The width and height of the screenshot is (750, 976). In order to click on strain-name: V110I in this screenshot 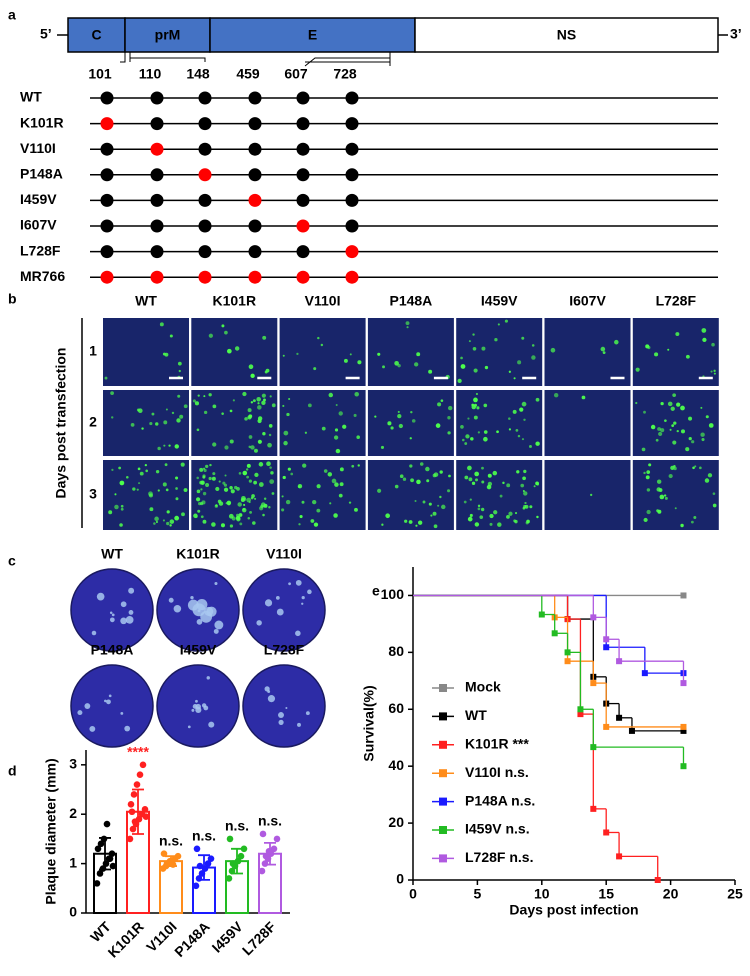, I will do `click(38, 148)`.